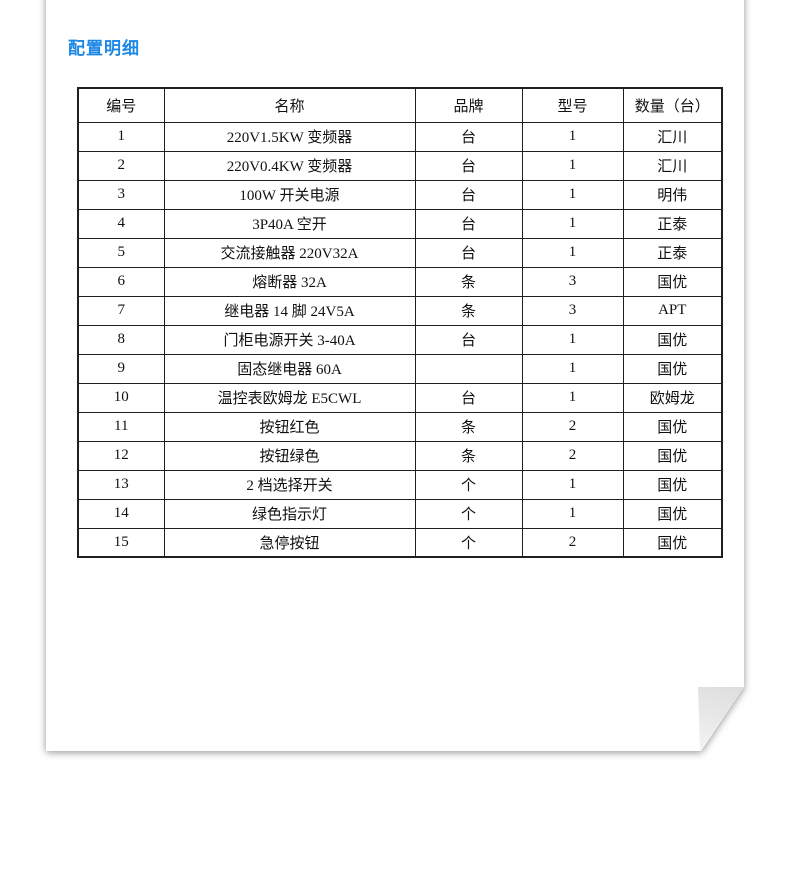 The height and width of the screenshot is (871, 790). What do you see at coordinates (289, 281) in the screenshot?
I see `cell: 熔断器 32A` at bounding box center [289, 281].